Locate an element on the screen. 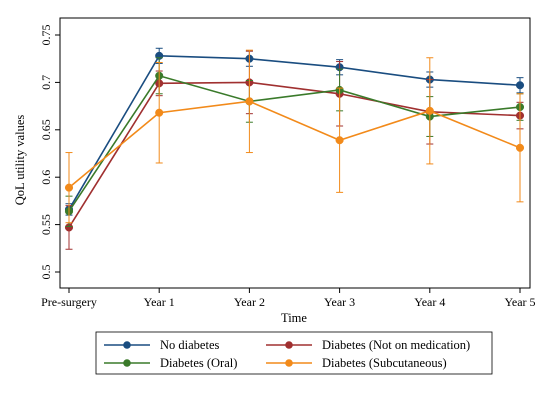 Image resolution: width=550 pixels, height=405 pixels. legend-item: Diabetes (Oral) is located at coordinates (170, 363).